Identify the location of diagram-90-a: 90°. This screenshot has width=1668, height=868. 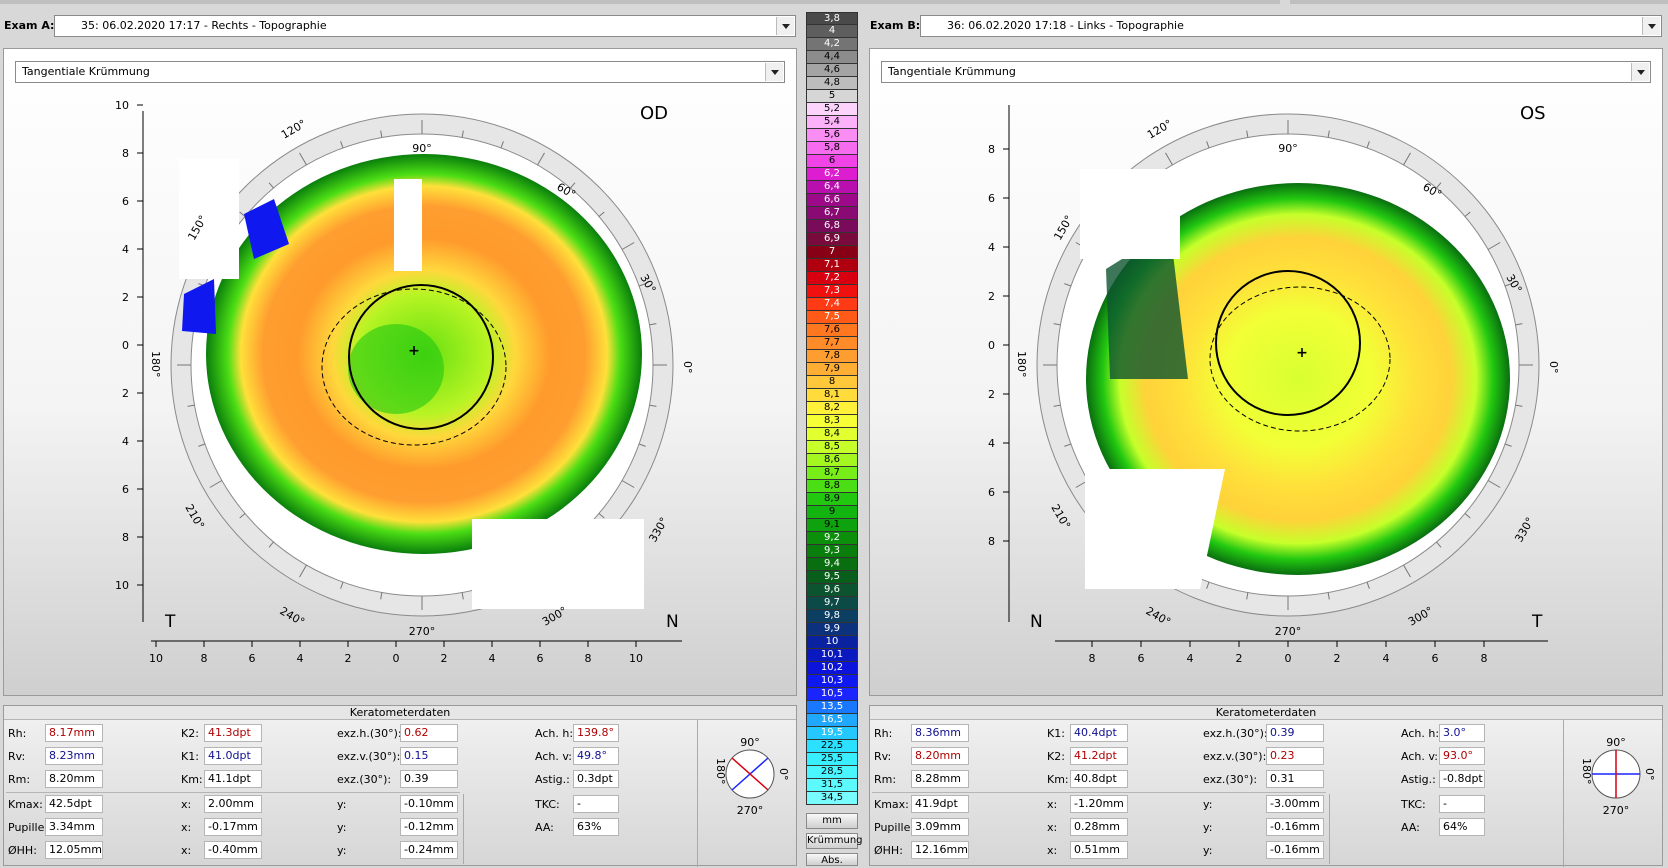
(750, 742).